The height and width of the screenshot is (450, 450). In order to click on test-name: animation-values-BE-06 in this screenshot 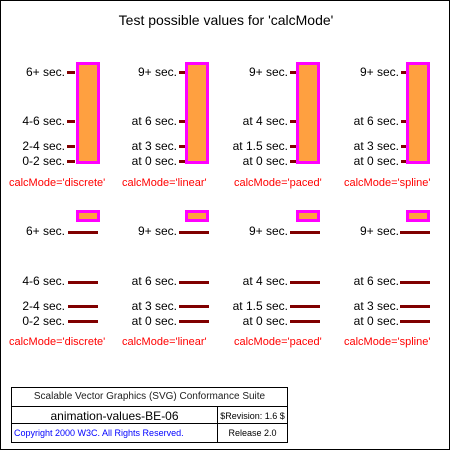, I will do `click(114, 416)`.